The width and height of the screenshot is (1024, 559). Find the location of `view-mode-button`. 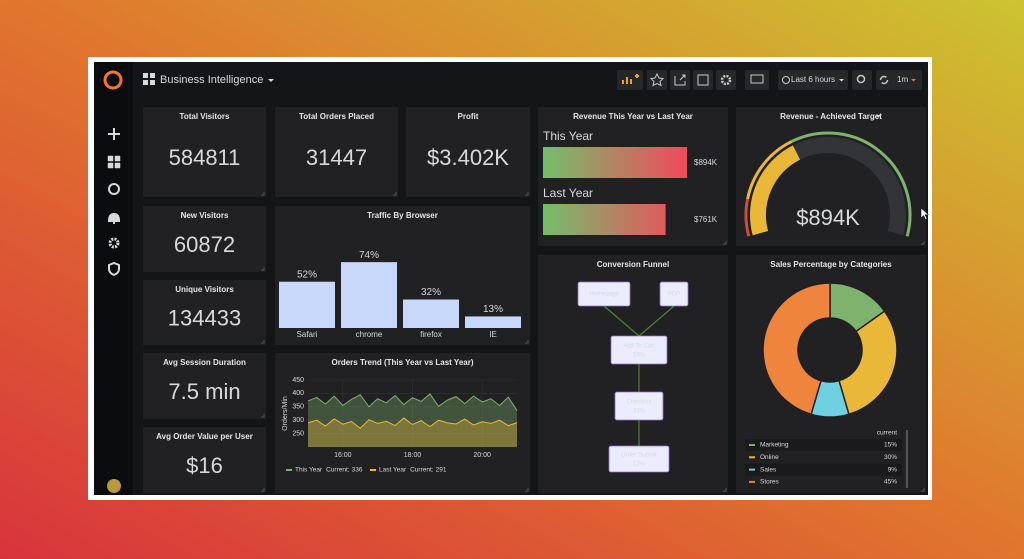

view-mode-button is located at coordinates (757, 80).